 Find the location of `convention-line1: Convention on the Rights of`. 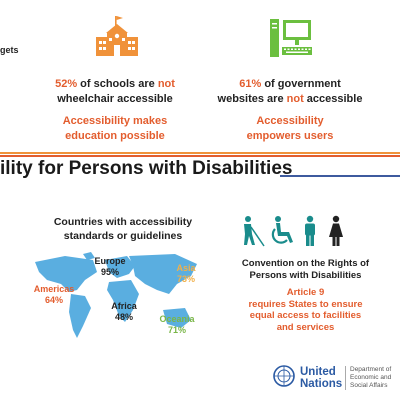

convention-line1: Convention on the Rights of is located at coordinates (305, 263).